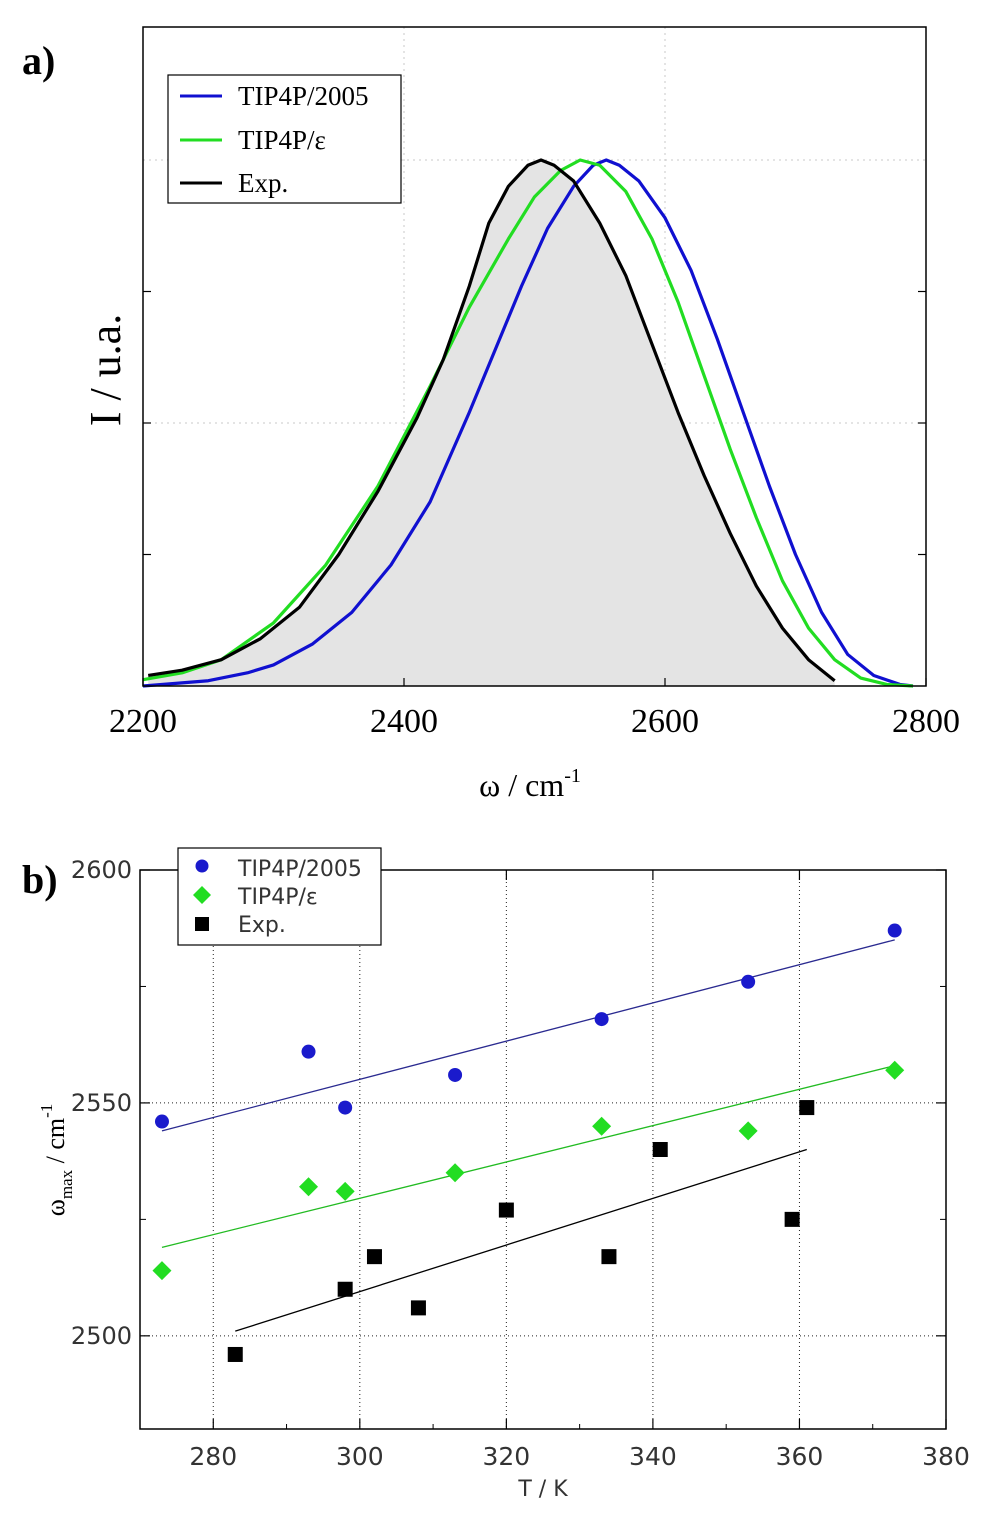 This screenshot has height=1539, width=996. Describe the element at coordinates (404, 721) in the screenshot. I see `panel-a-x-tick-label-2400: 2400` at that location.